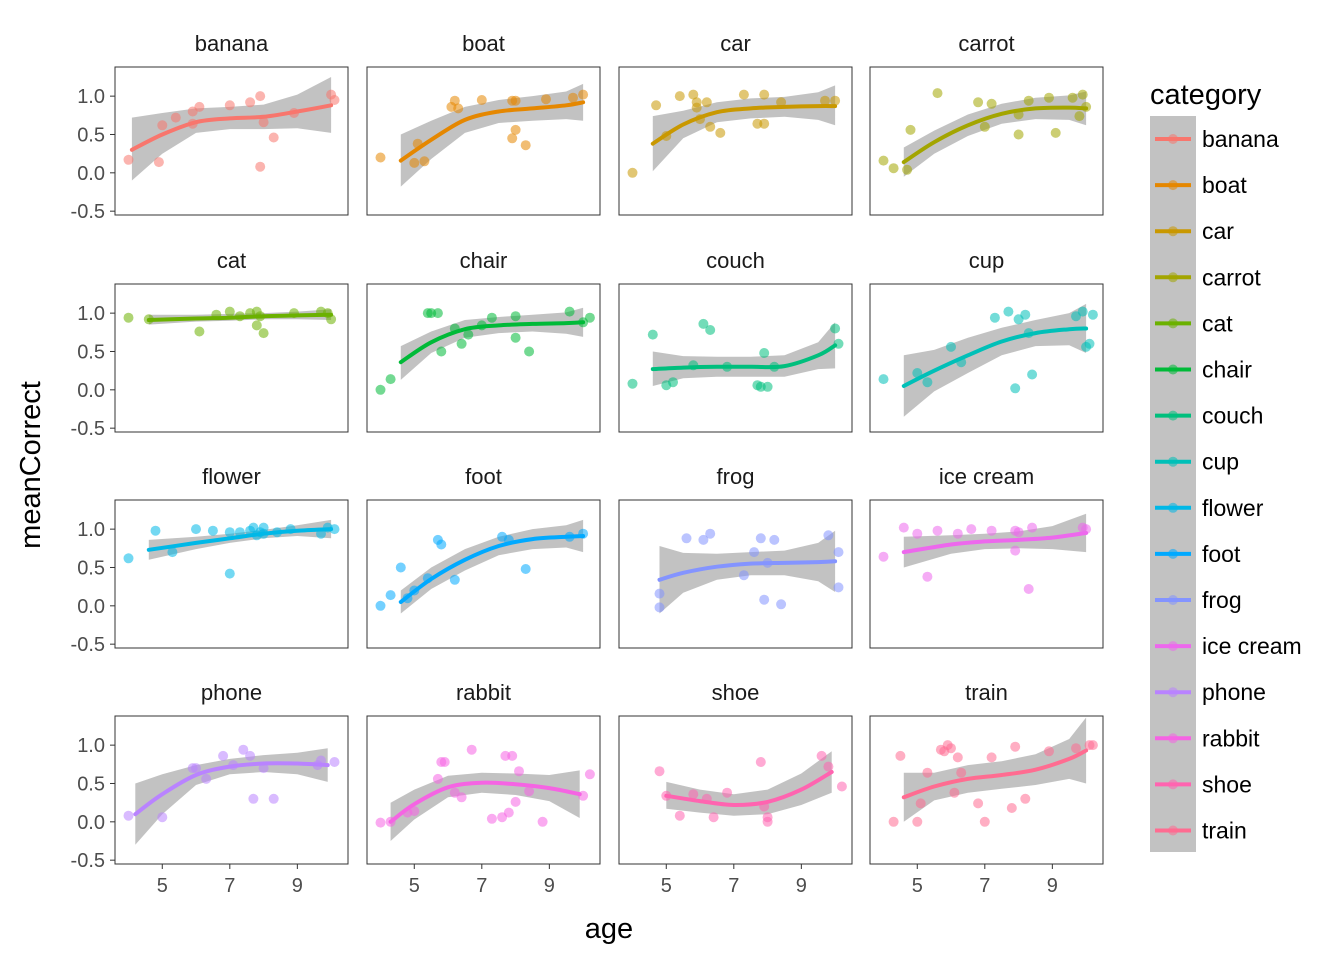  I want to click on legend-item-phone: phone, so click(1210, 692).